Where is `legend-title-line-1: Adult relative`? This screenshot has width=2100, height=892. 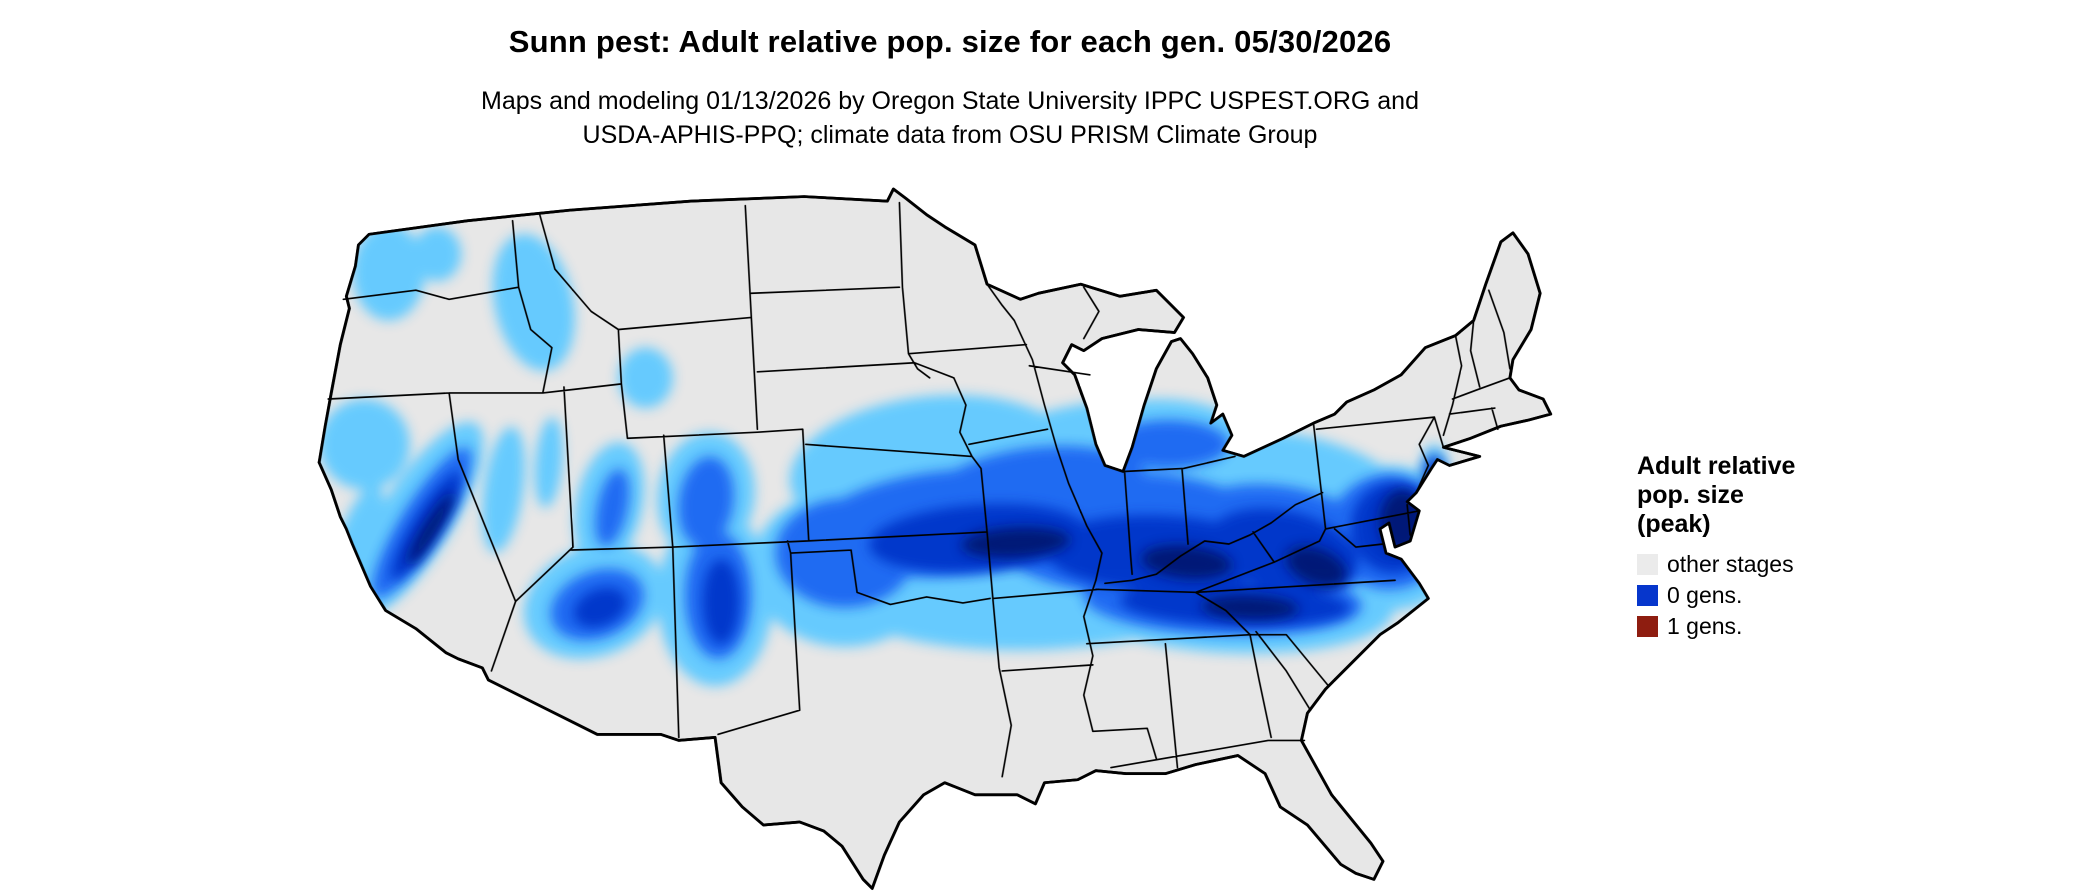
legend-title-line-1: Adult relative is located at coordinates (1716, 466).